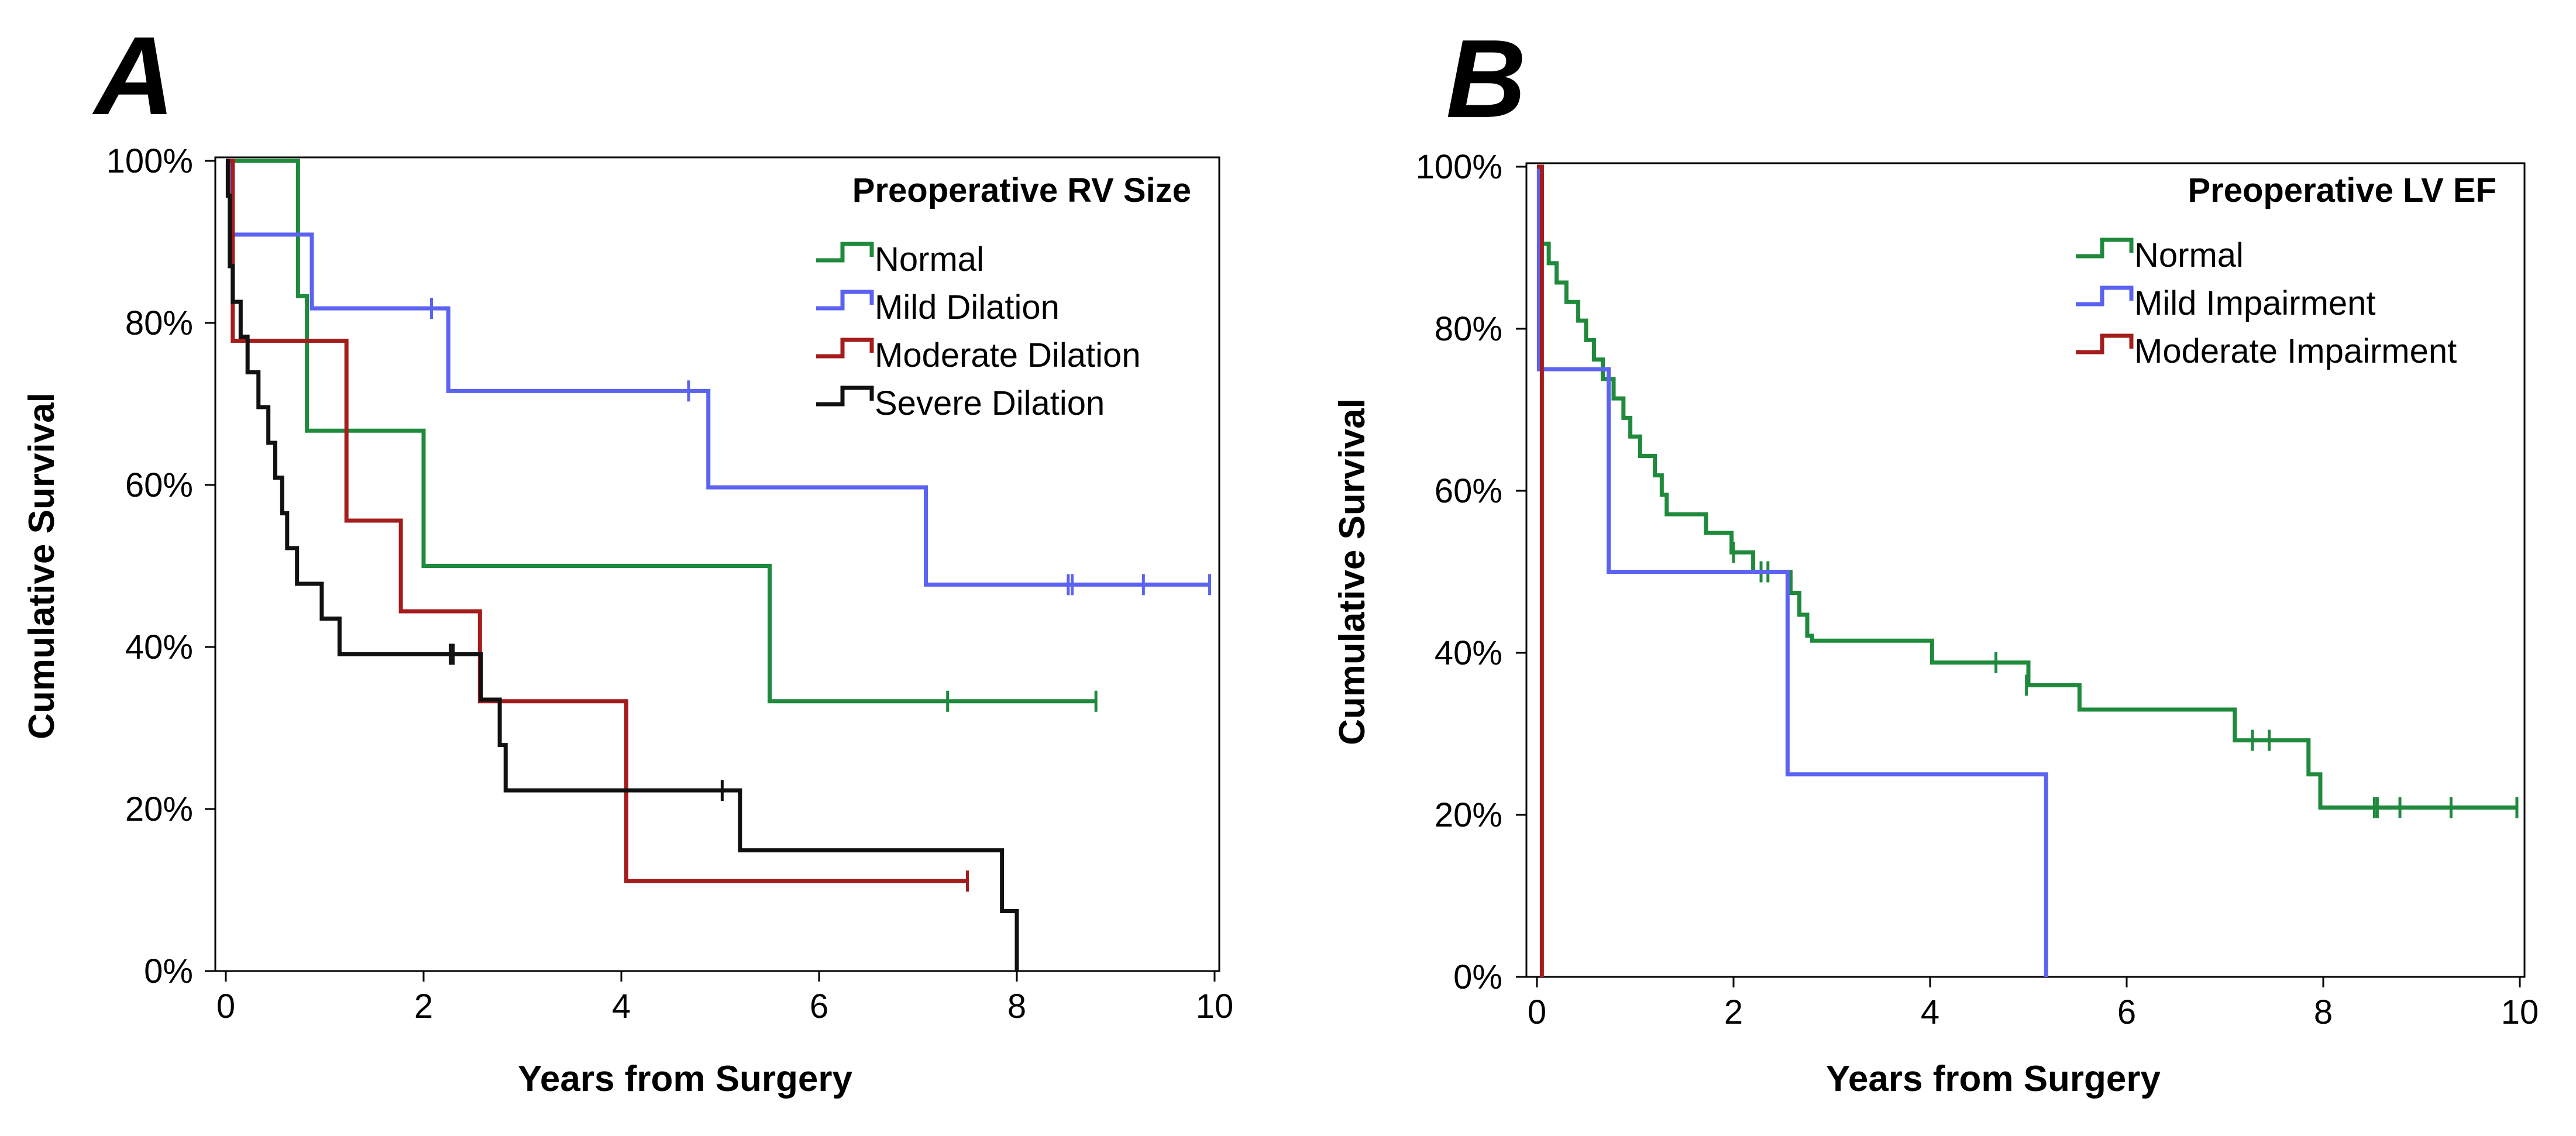 Image resolution: width=2576 pixels, height=1136 pixels. What do you see at coordinates (1008, 355) in the screenshot?
I see `legend-label-moderate-dilation: Moderate Dilation` at bounding box center [1008, 355].